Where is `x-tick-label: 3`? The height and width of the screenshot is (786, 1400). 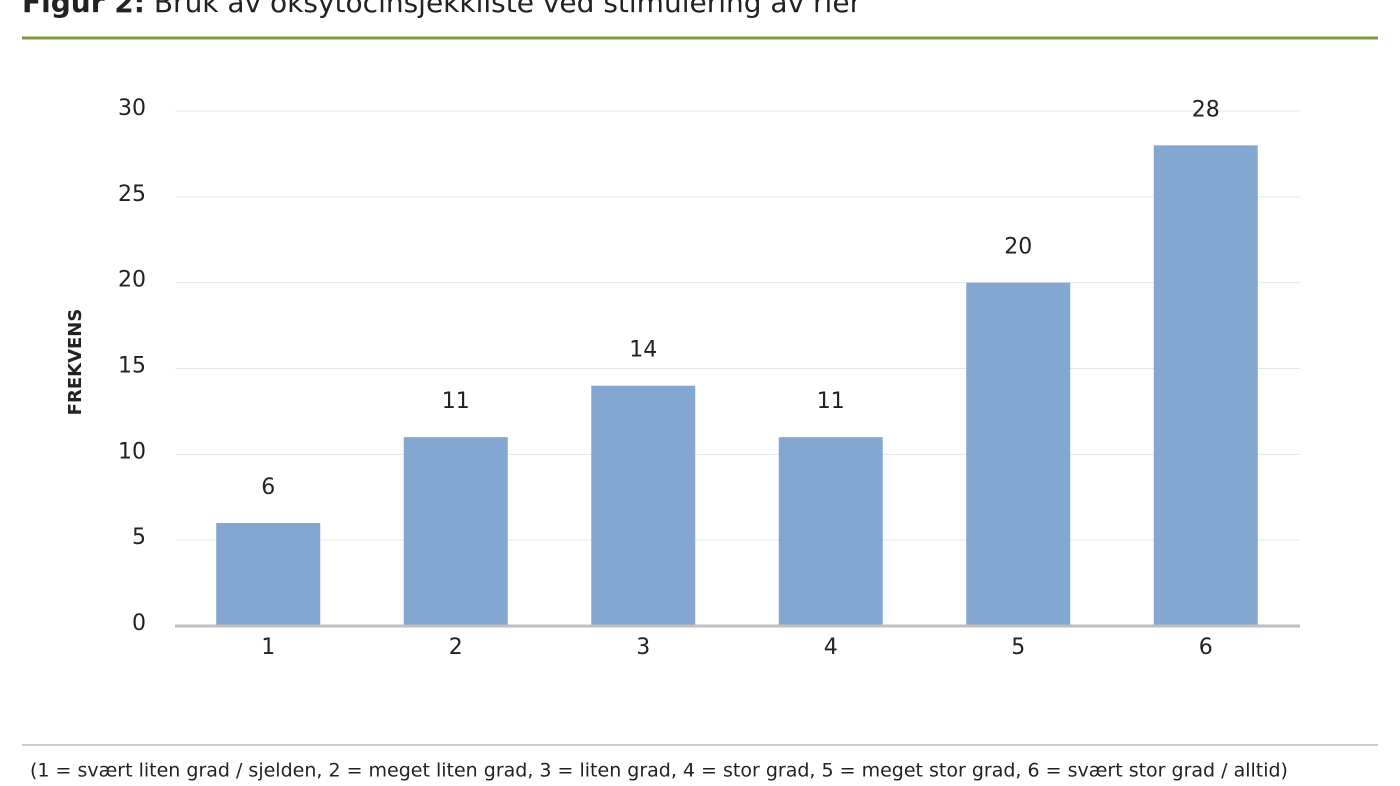
x-tick-label: 3 is located at coordinates (643, 647).